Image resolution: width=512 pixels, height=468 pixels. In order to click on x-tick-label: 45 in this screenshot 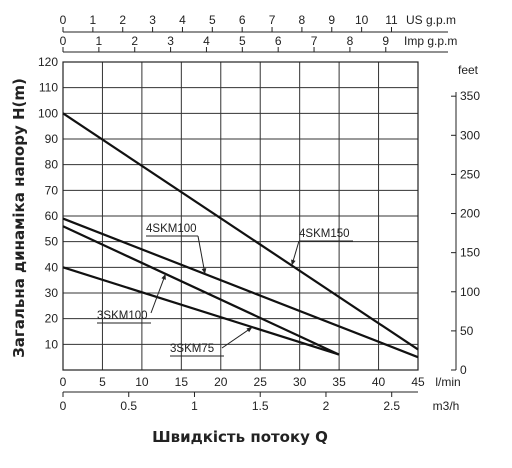, I will do `click(418, 382)`.